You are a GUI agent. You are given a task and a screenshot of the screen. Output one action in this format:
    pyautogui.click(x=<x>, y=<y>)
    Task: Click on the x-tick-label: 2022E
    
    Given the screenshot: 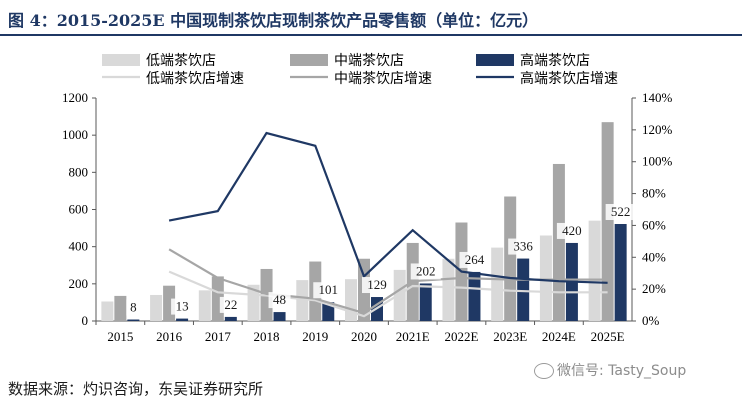 What is the action you would take?
    pyautogui.click(x=461, y=336)
    